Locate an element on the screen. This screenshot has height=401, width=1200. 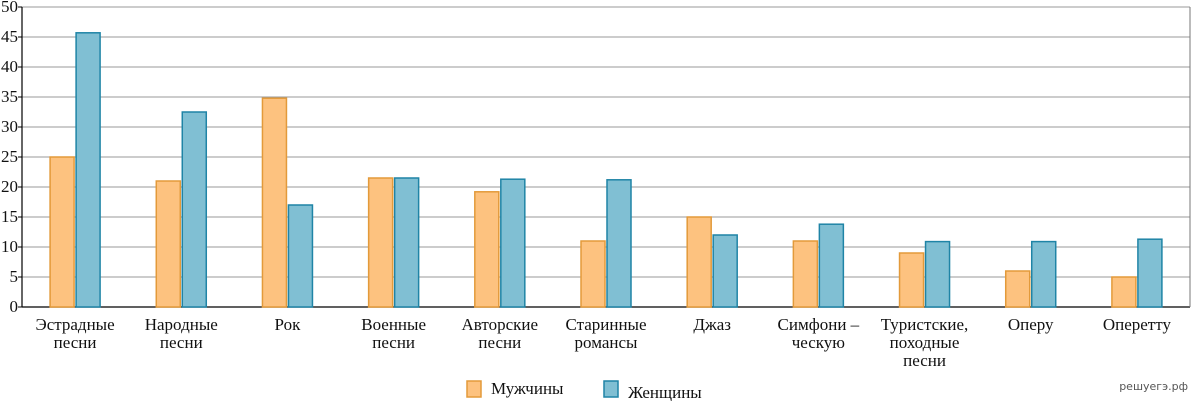
y-tick-label: 10 is located at coordinates (9, 246).